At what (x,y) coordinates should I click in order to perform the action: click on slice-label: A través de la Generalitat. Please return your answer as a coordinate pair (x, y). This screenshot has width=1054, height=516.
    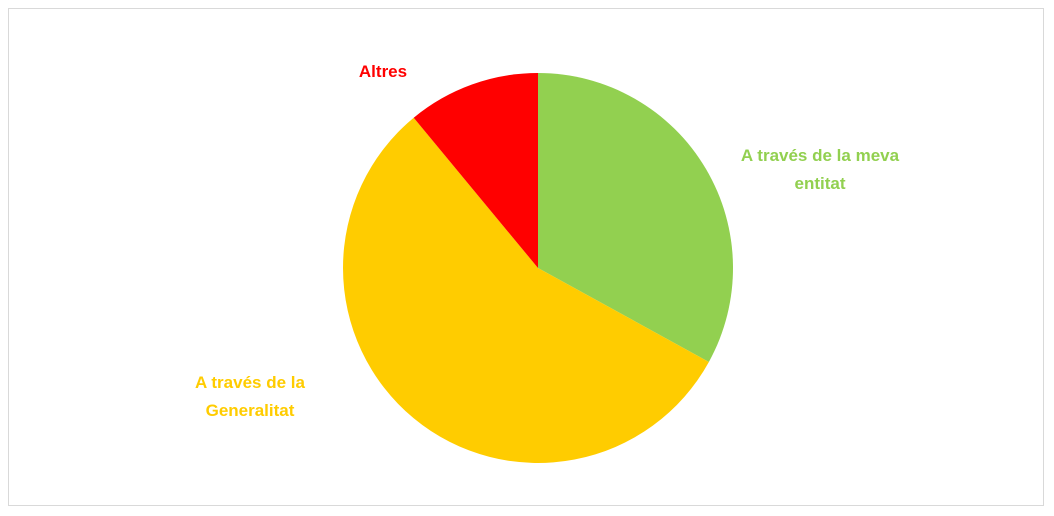
    Looking at the image, I should click on (250, 396).